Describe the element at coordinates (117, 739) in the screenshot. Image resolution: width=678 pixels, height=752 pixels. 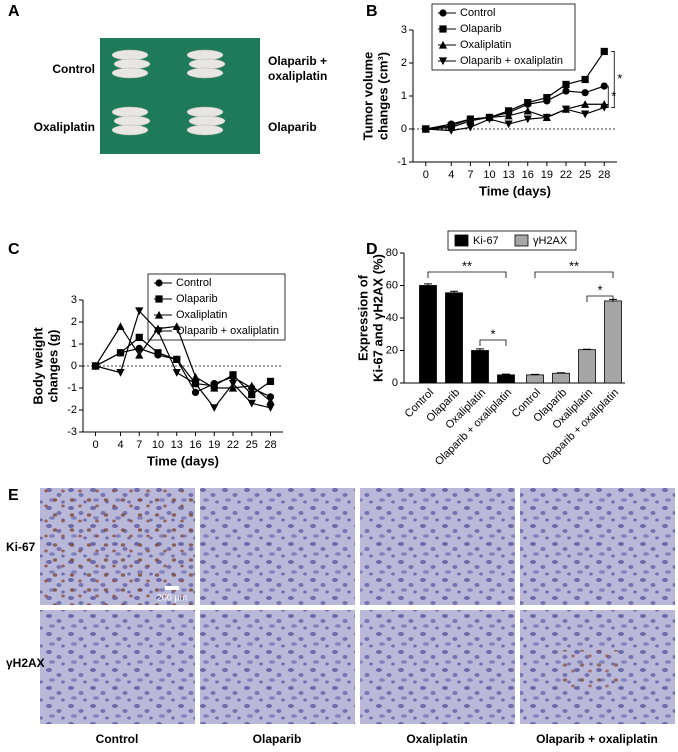
I see `column-label: Control` at that location.